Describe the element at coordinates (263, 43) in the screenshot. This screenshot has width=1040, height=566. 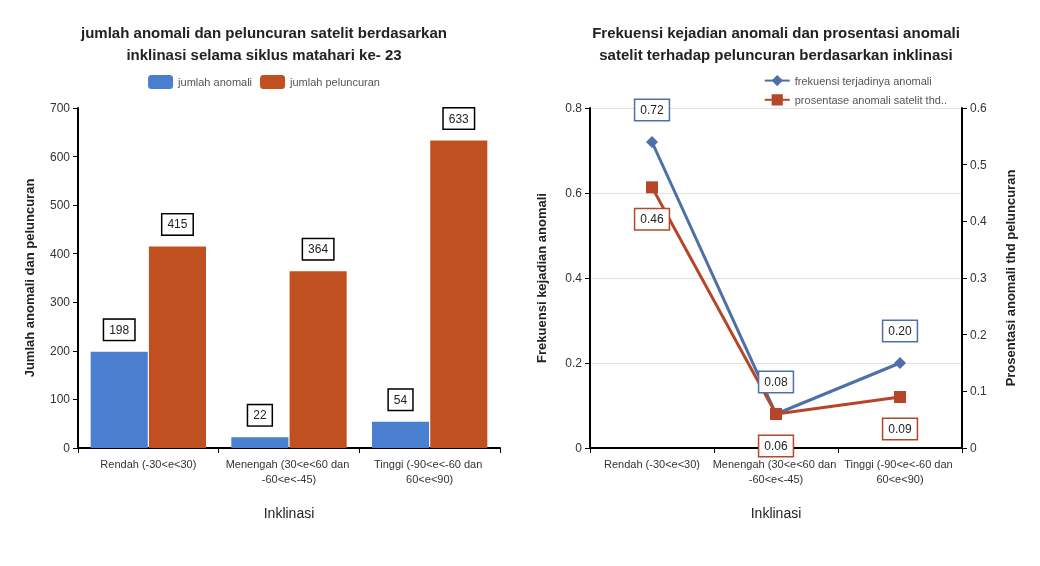
I see `chart-title: jumlah anomali dan peluncuran satelit berdasarkan inklinasi selama siklus matahari ke- 23` at that location.